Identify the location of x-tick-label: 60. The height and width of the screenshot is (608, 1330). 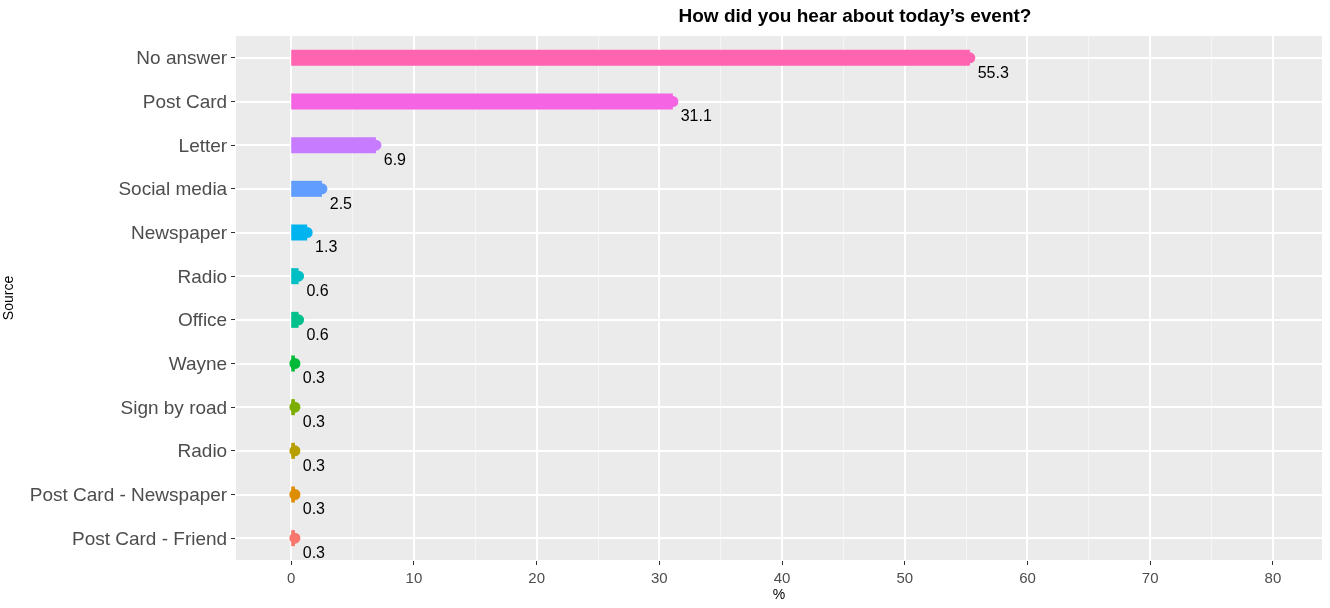
(1027, 577).